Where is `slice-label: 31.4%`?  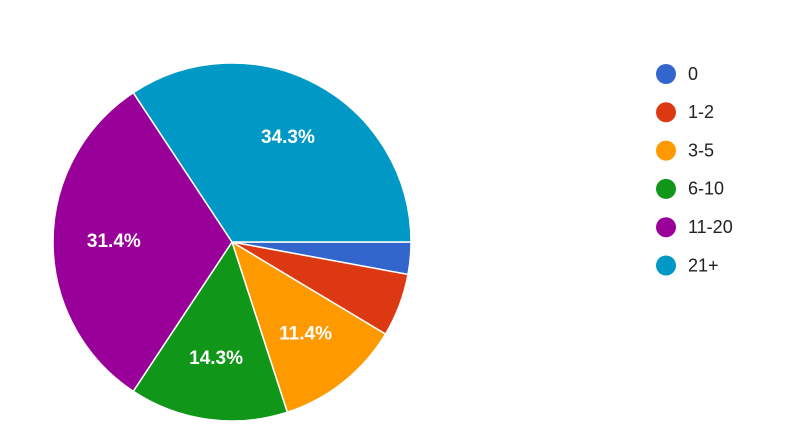 slice-label: 31.4% is located at coordinates (114, 241).